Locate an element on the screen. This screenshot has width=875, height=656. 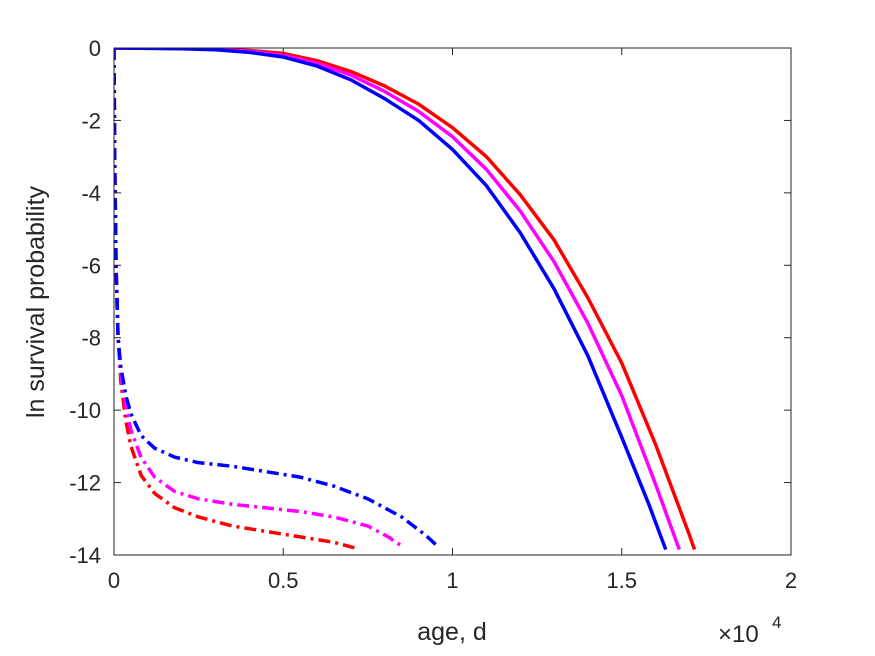
x-tick-label: 2 is located at coordinates (791, 580).